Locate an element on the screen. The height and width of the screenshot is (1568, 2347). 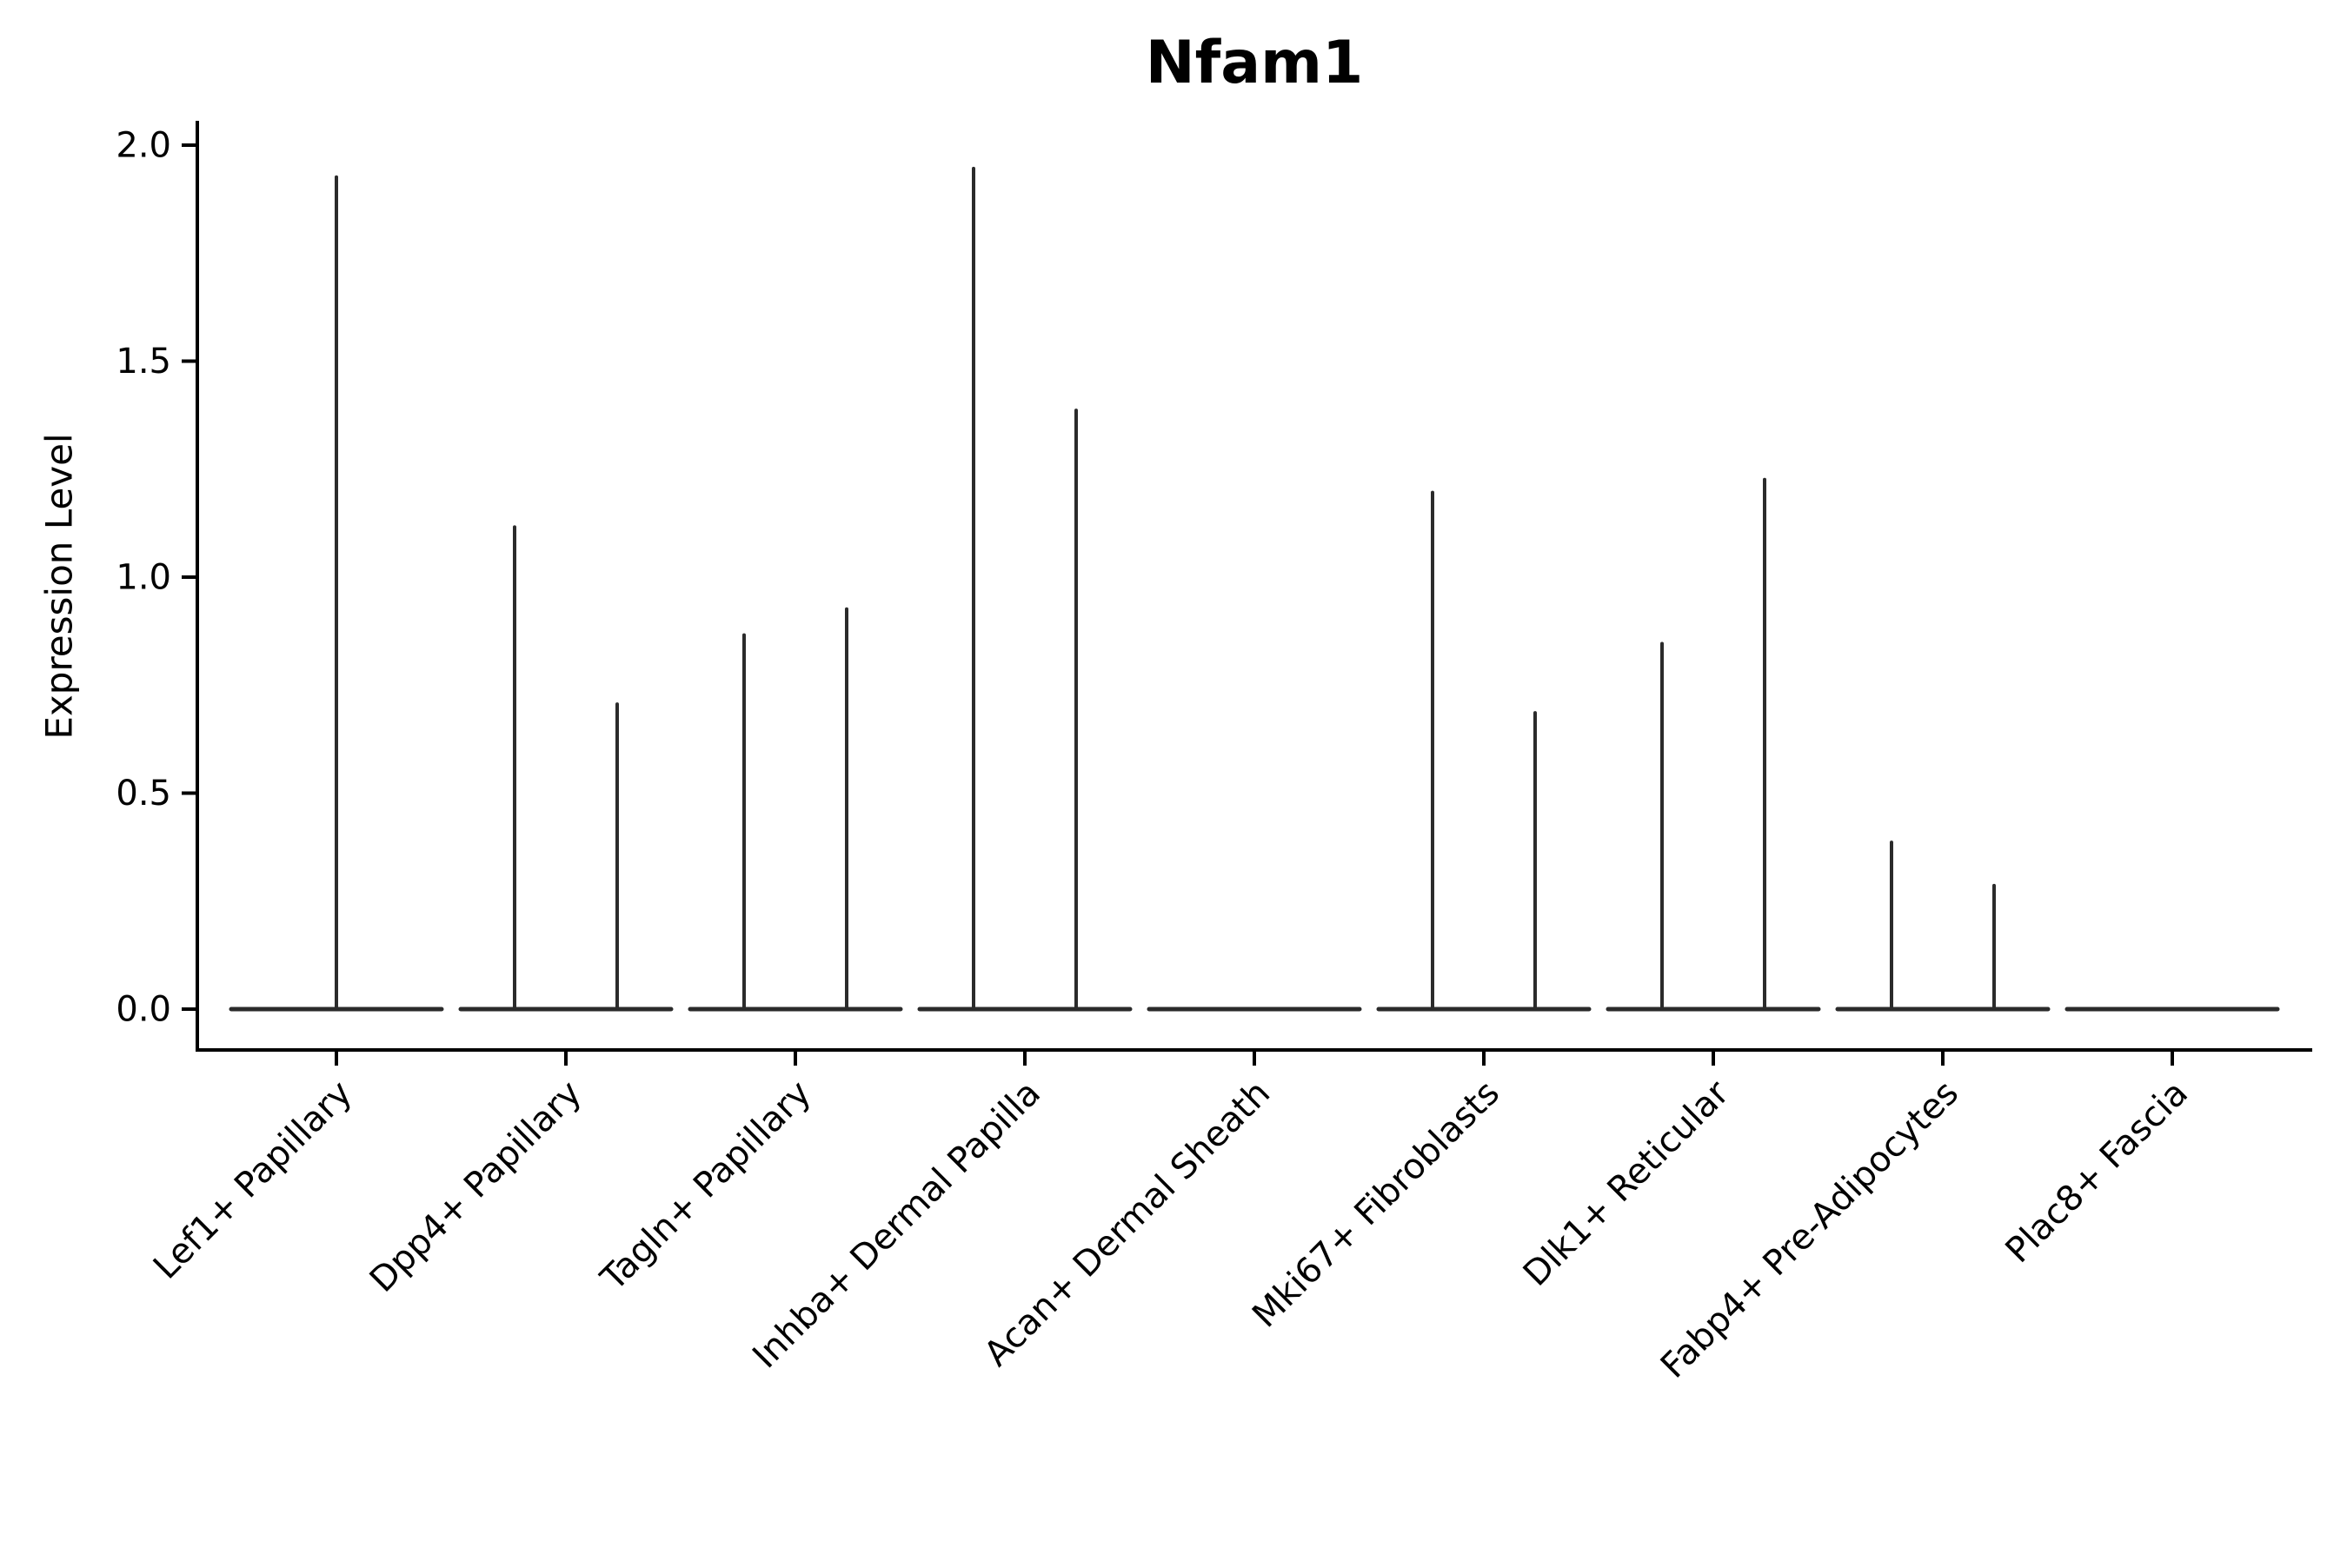
y-tick-label: 0.5 is located at coordinates (143, 794).